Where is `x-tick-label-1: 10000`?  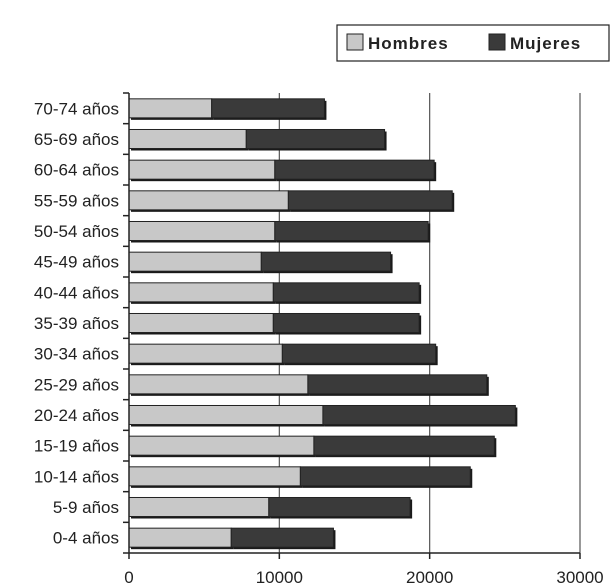
x-tick-label-1: 10000 is located at coordinates (279, 577).